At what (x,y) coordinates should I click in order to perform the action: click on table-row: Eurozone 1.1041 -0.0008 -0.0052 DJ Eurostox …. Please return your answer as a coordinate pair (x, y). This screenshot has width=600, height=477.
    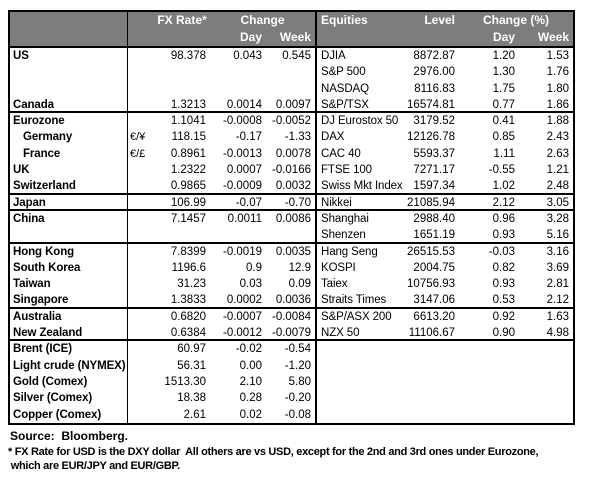
    Looking at the image, I should click on (291, 121).